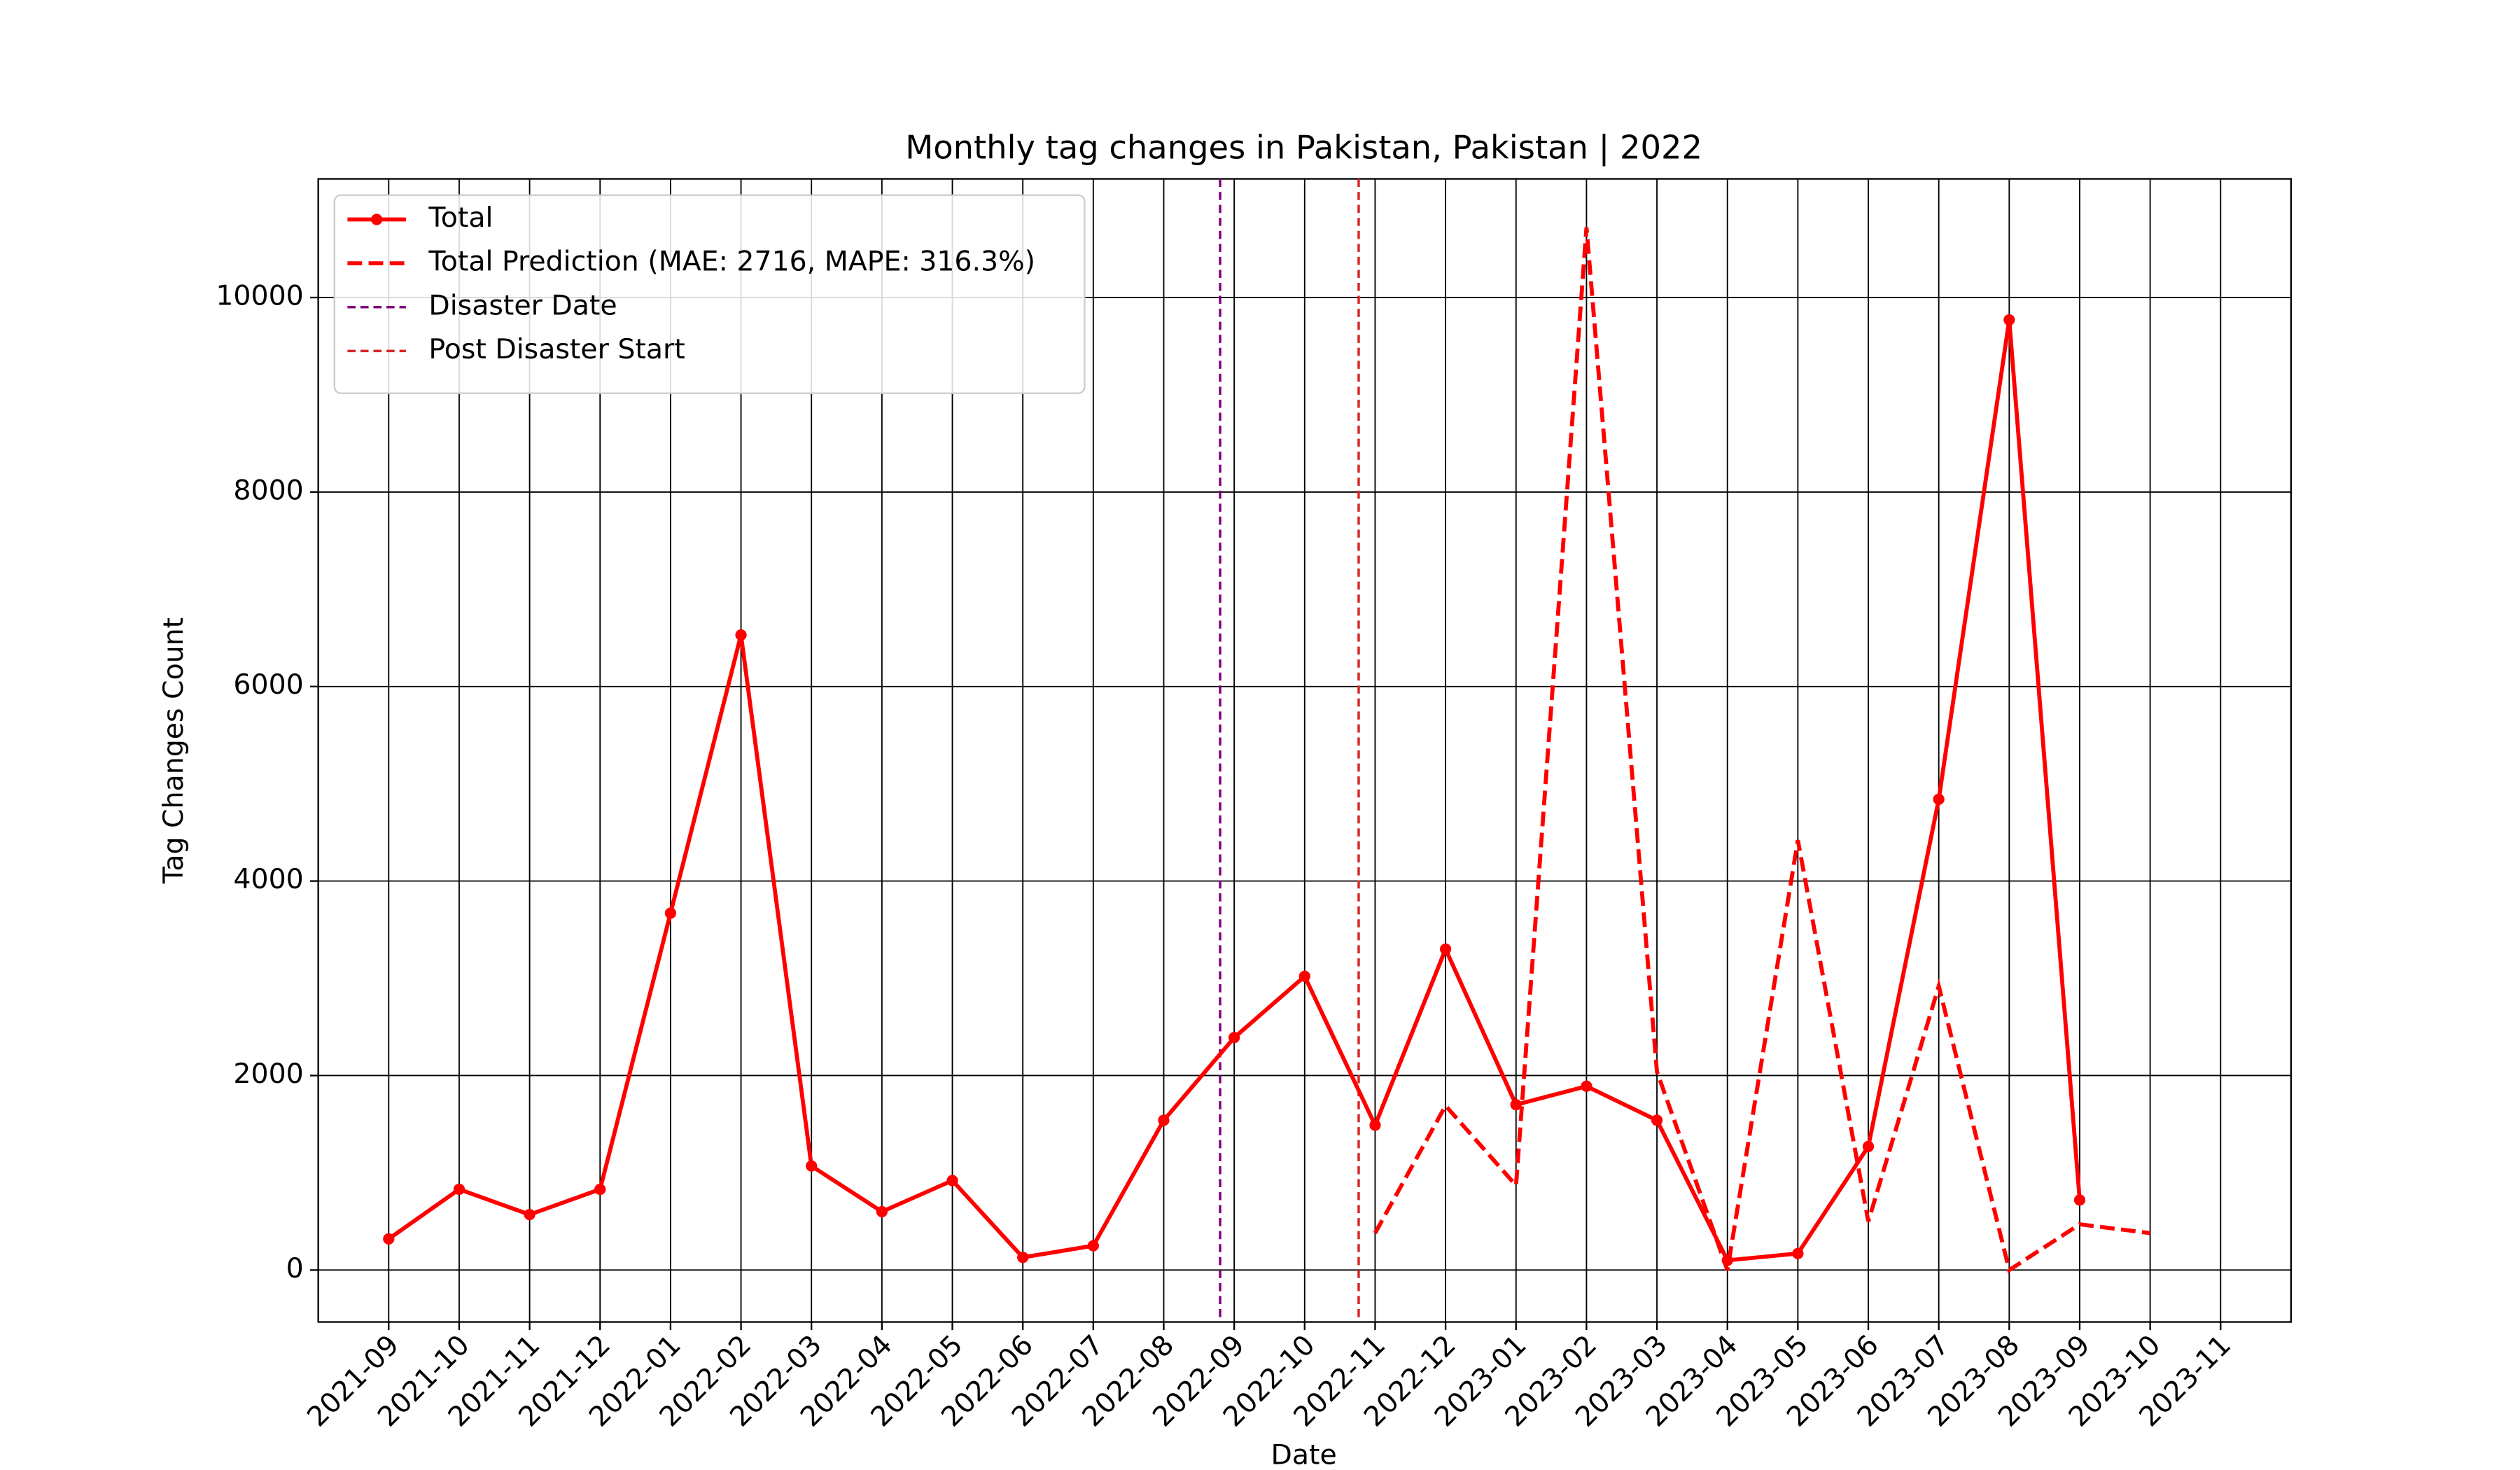  I want to click on y-tick-label: 0, so click(295, 1268).